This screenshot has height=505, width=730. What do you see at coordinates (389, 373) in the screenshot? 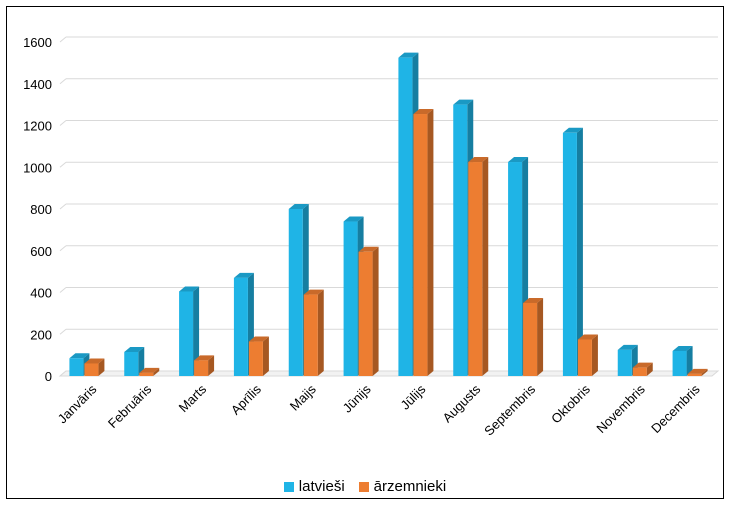
I see `chart-floor` at bounding box center [389, 373].